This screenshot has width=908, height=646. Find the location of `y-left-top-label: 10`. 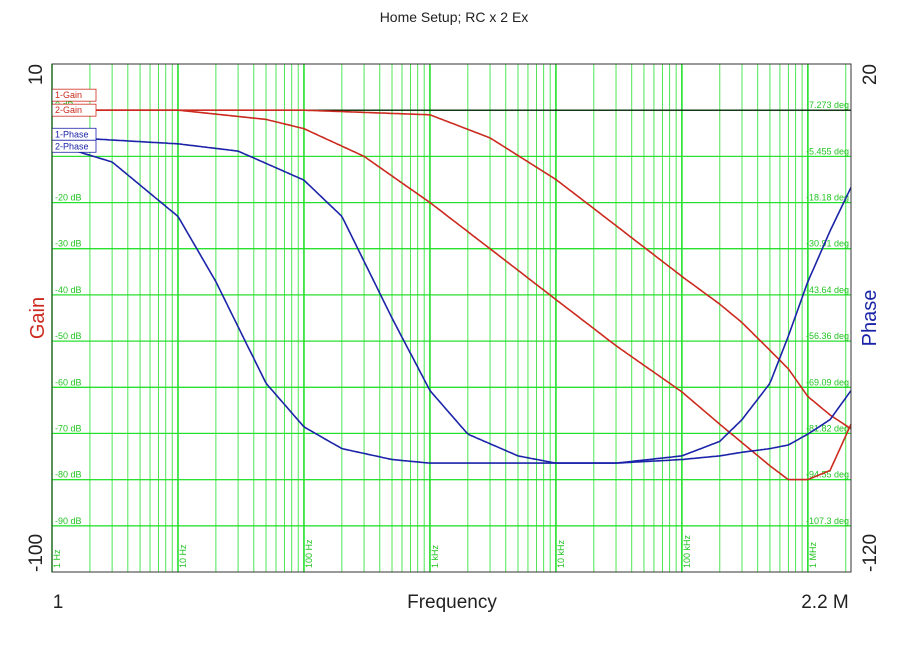

y-left-top-label: 10 is located at coordinates (36, 74).